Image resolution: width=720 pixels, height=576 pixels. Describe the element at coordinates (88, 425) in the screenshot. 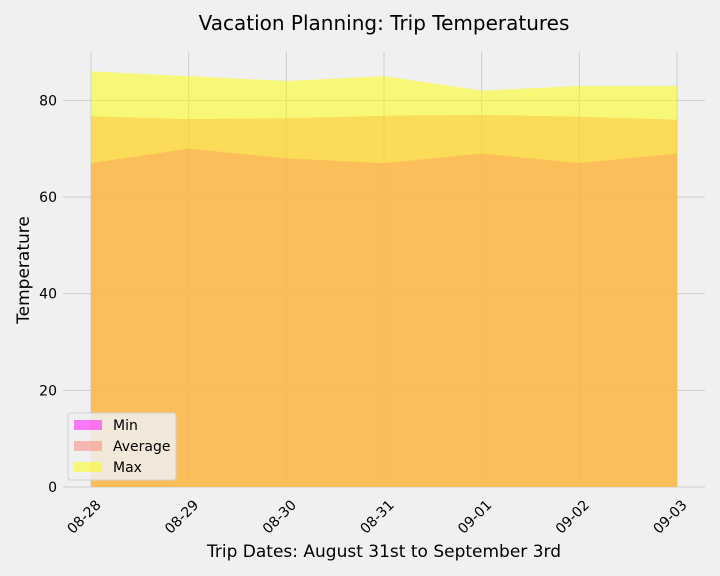

I see `legend-swatch-min` at that location.